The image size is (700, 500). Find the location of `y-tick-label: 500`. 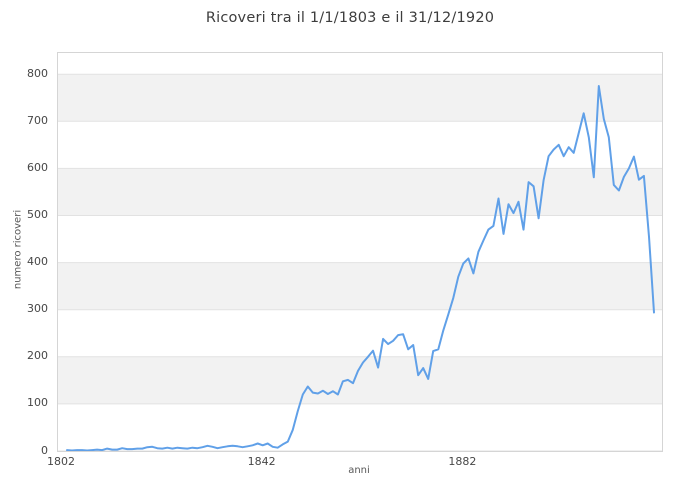

y-tick-label: 500 is located at coordinates (37, 214).